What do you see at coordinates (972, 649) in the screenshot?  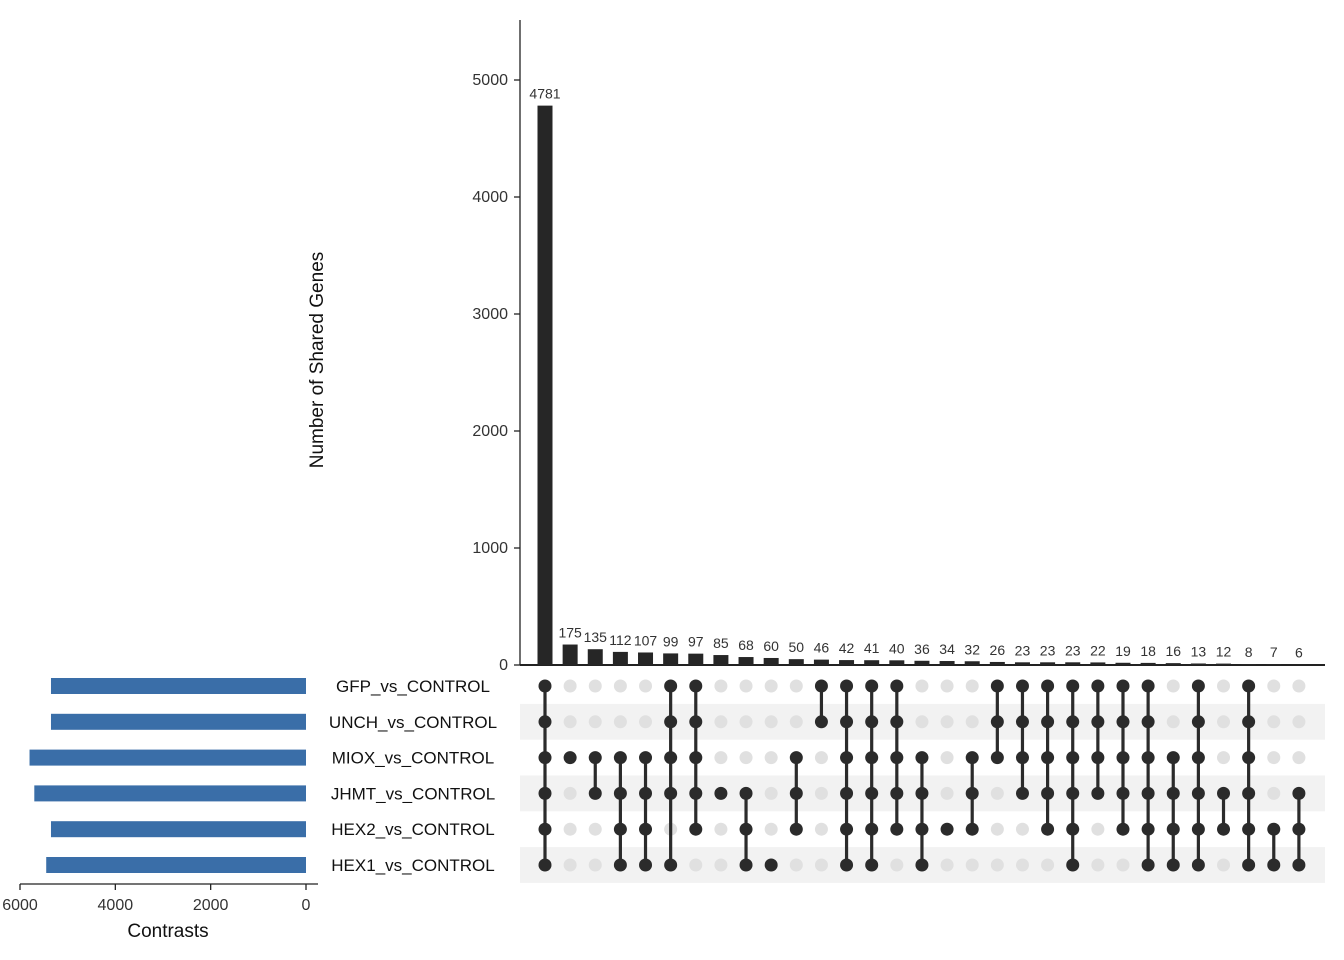 I see `intersection-bar-label: 32` at bounding box center [972, 649].